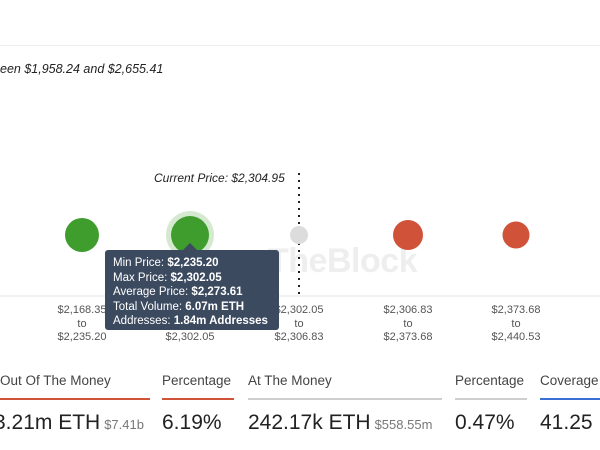 The image size is (600, 450). What do you see at coordinates (299, 310) in the screenshot?
I see `tick-from: $2,302.05` at bounding box center [299, 310].